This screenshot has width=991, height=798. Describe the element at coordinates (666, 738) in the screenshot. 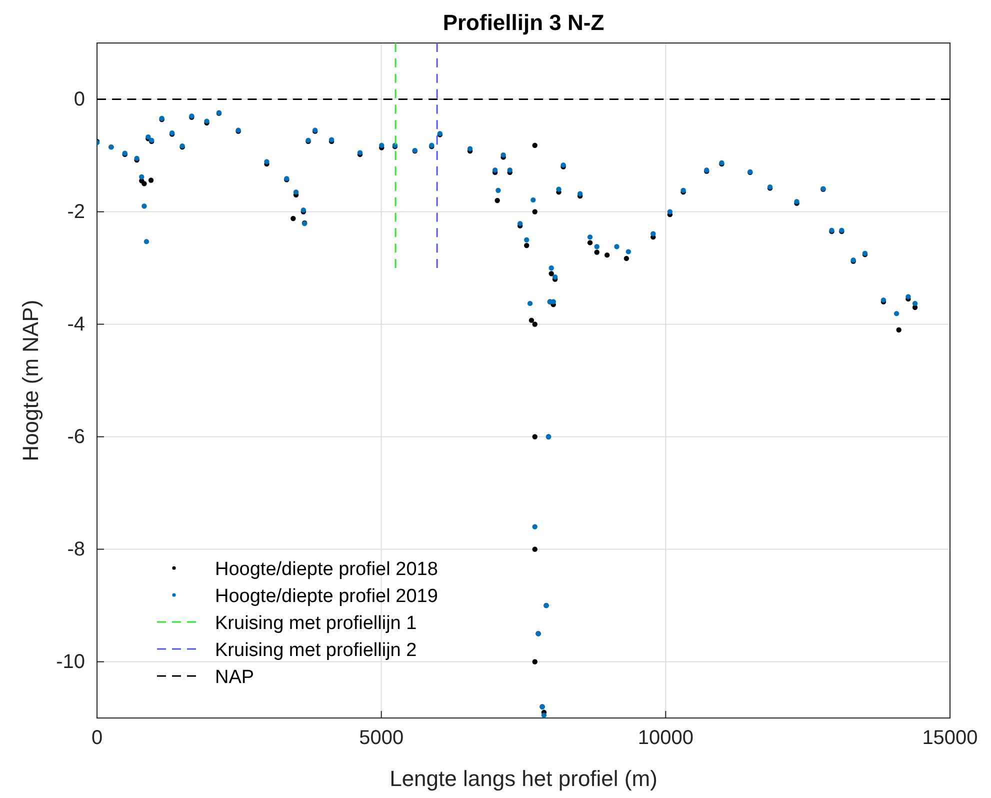

I see `x-tick-label: 10000` at that location.